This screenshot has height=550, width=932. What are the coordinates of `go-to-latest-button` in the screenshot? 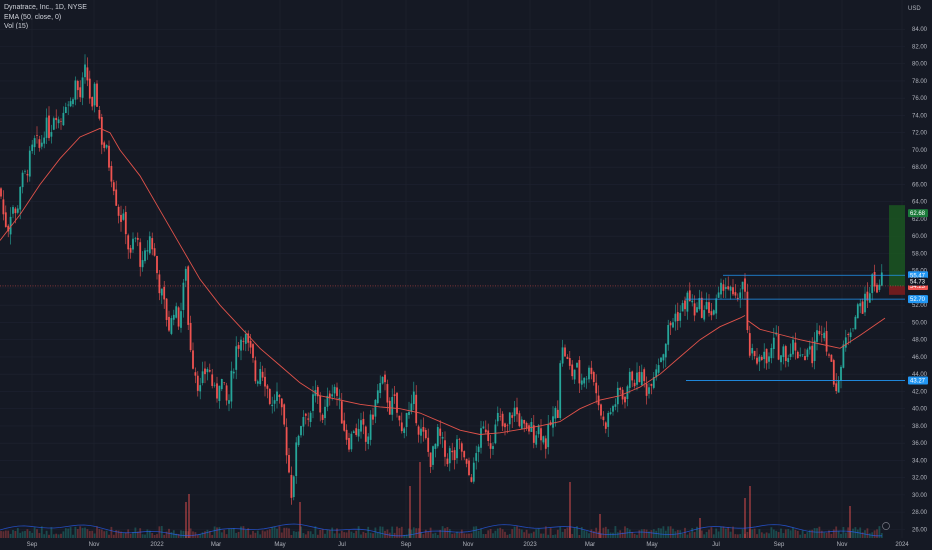 It's located at (886, 526).